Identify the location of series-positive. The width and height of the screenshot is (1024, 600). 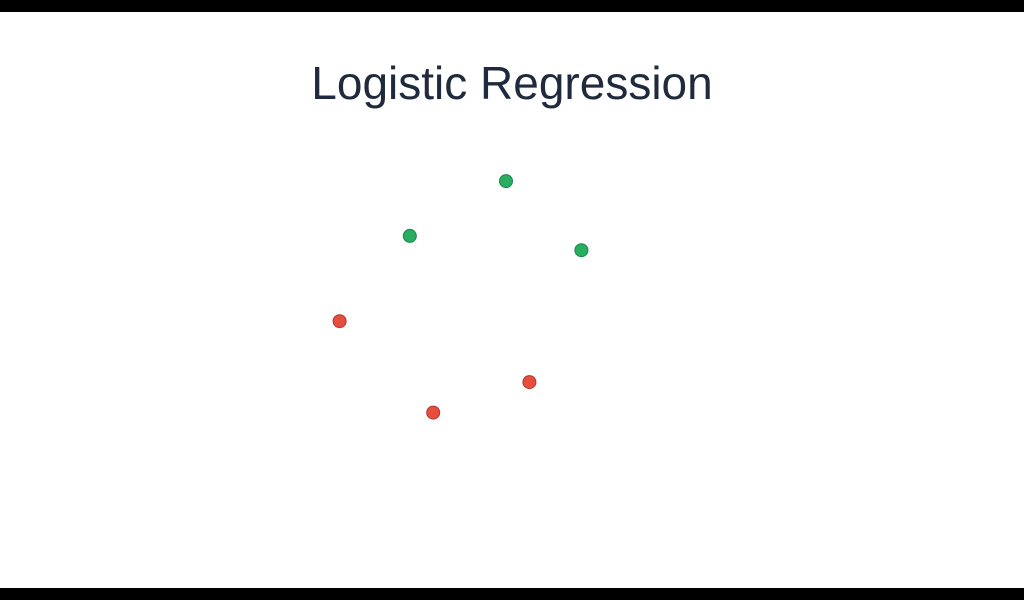
(495, 216).